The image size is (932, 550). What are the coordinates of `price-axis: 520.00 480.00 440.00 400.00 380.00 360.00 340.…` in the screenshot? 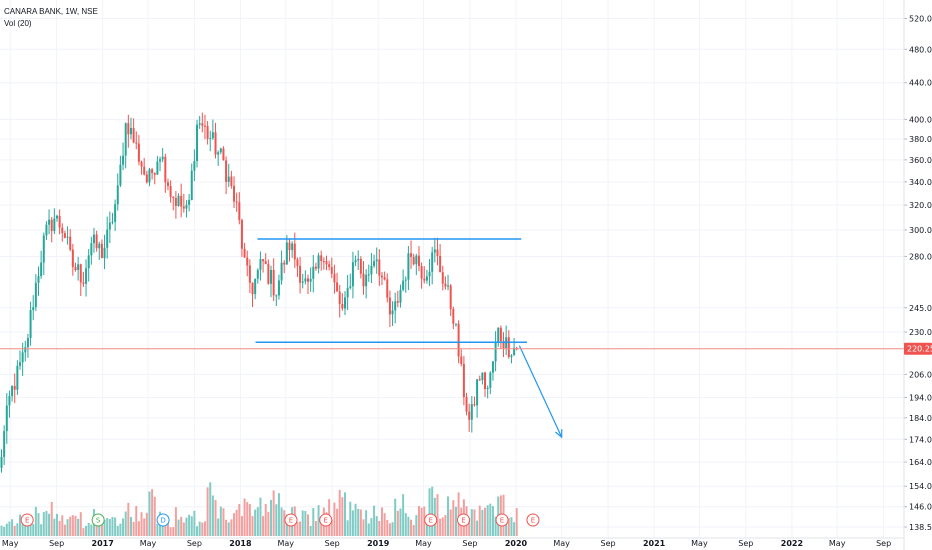 It's located at (917, 275).